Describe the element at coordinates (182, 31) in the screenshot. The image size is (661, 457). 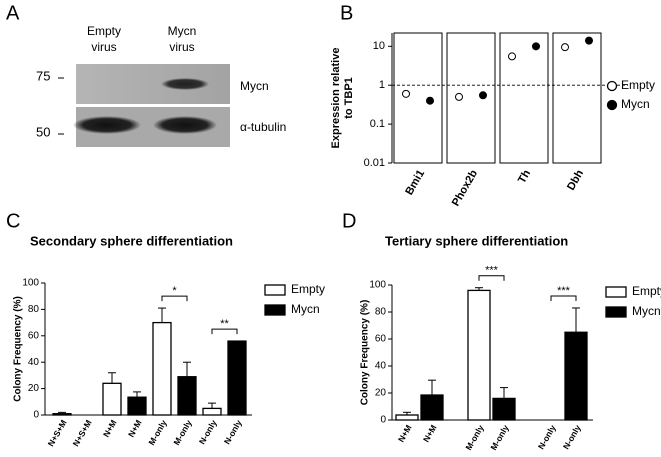
I see `lane-label: Mycn` at that location.